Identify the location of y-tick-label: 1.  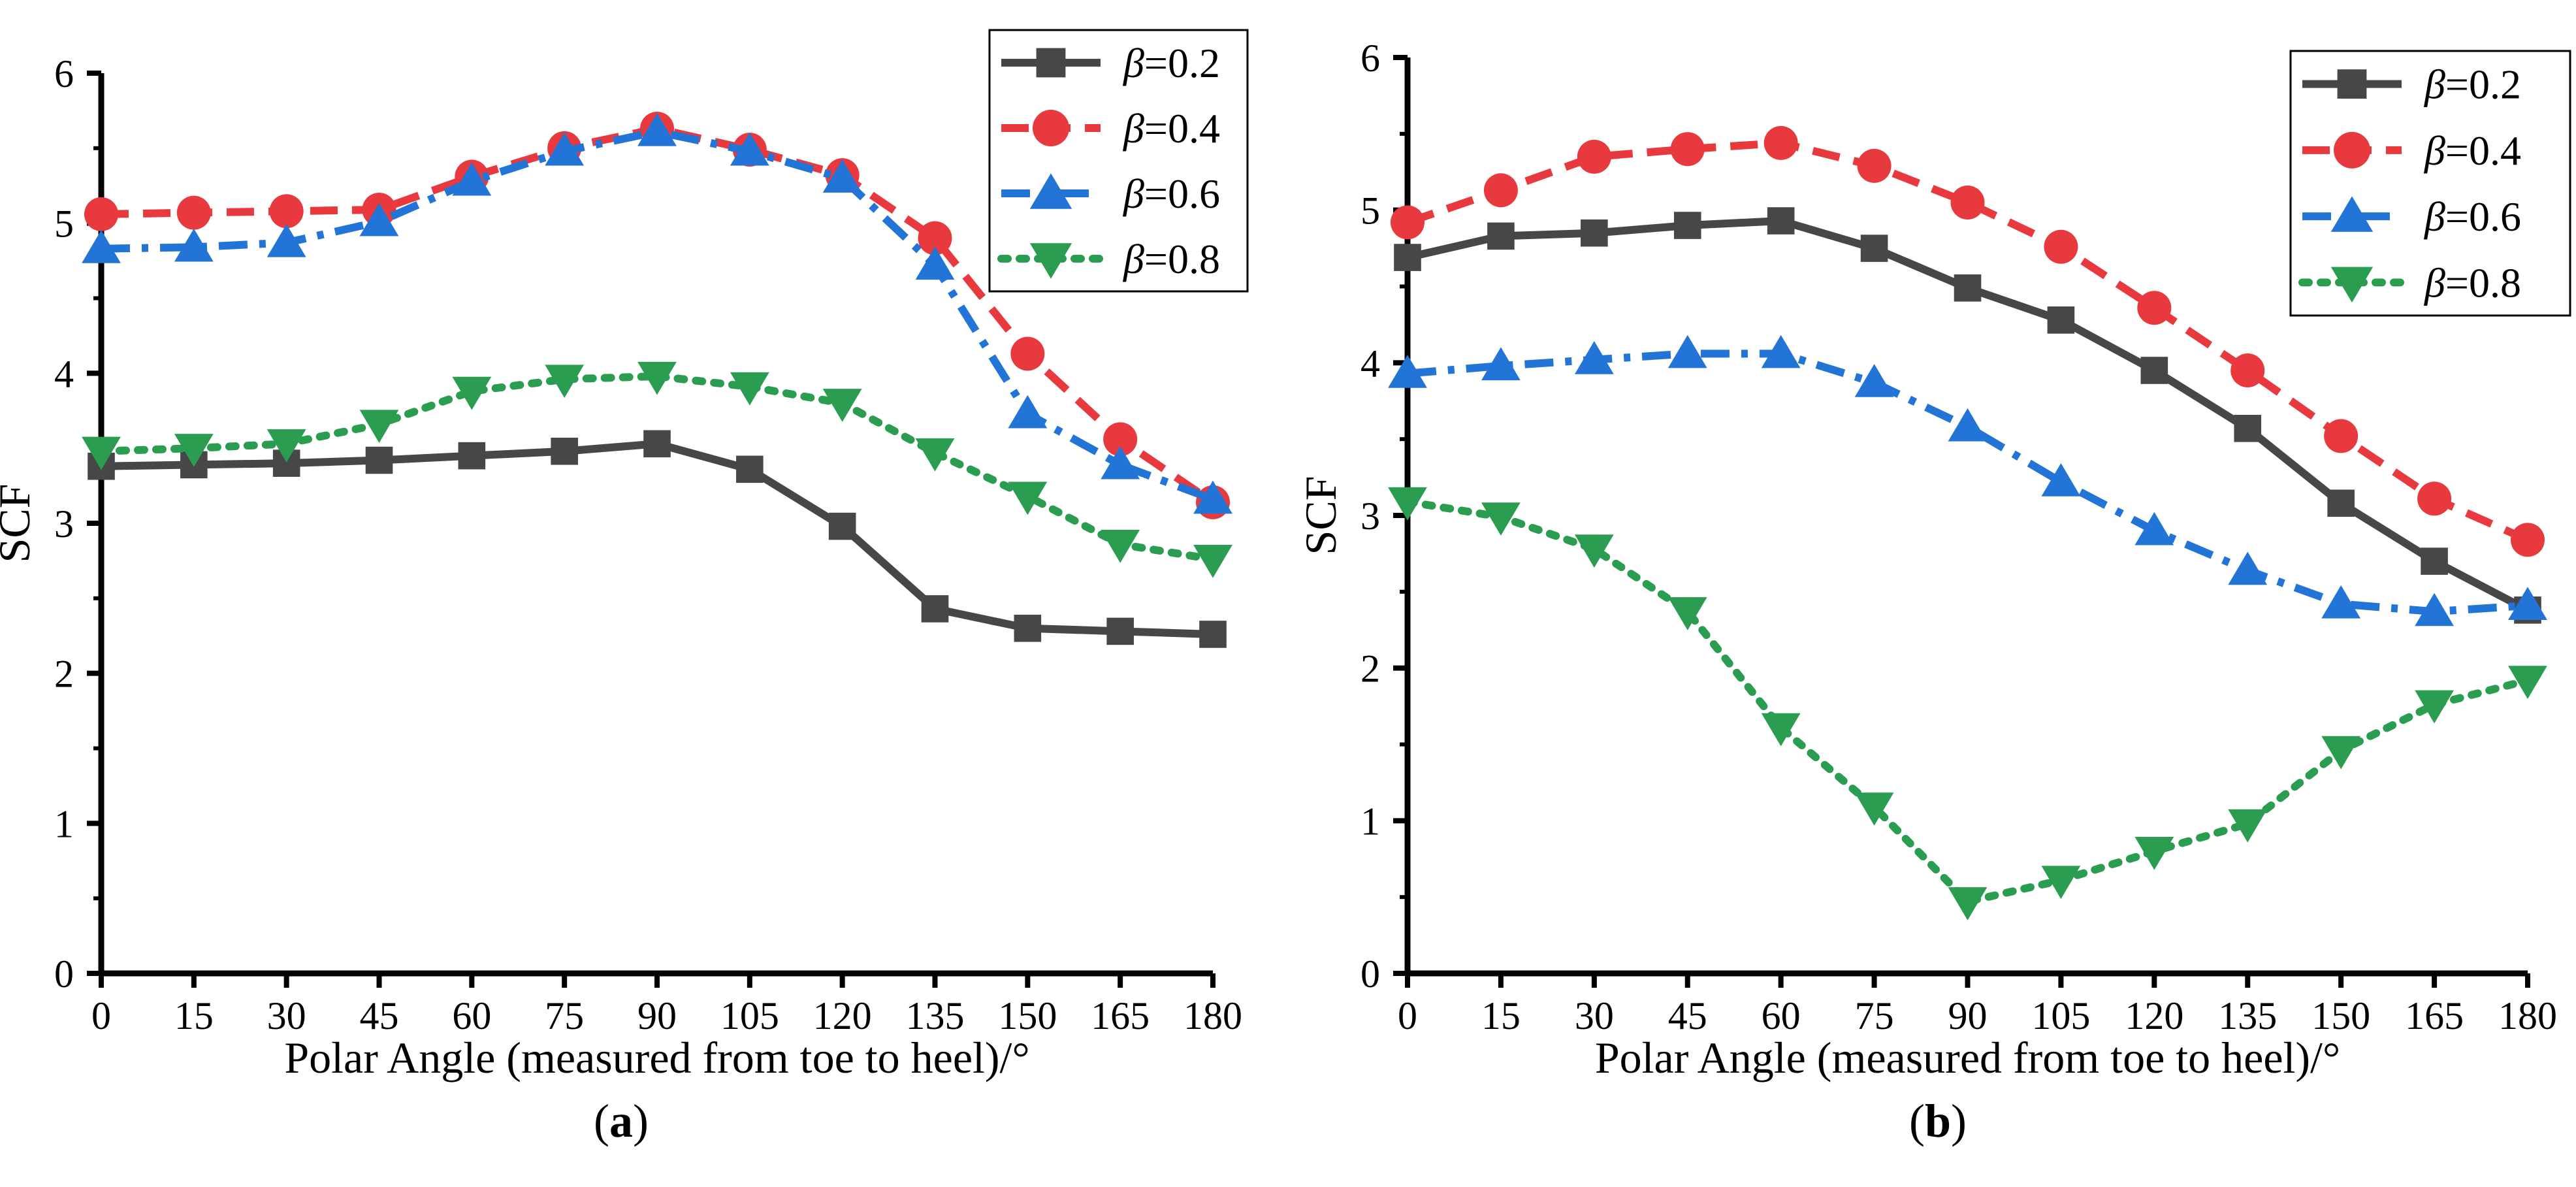
(64, 823).